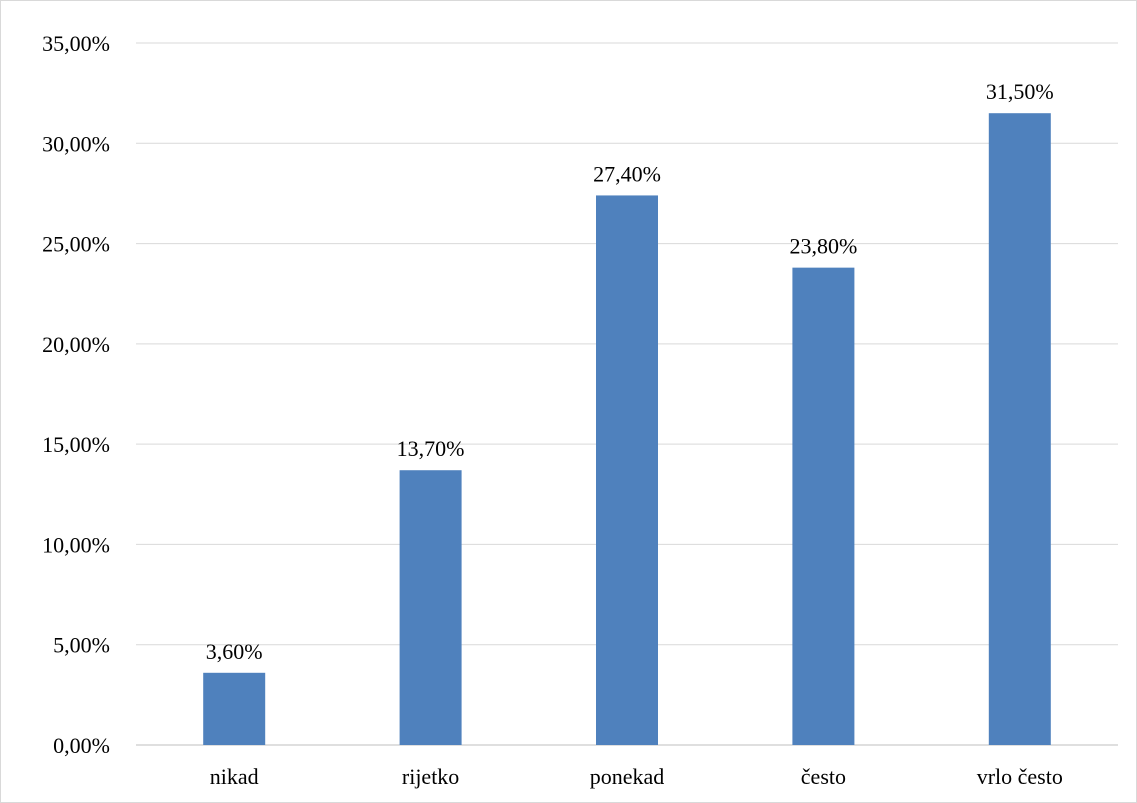 The width and height of the screenshot is (1137, 803). I want to click on y-tick-label: 20,00%, so click(76, 344).